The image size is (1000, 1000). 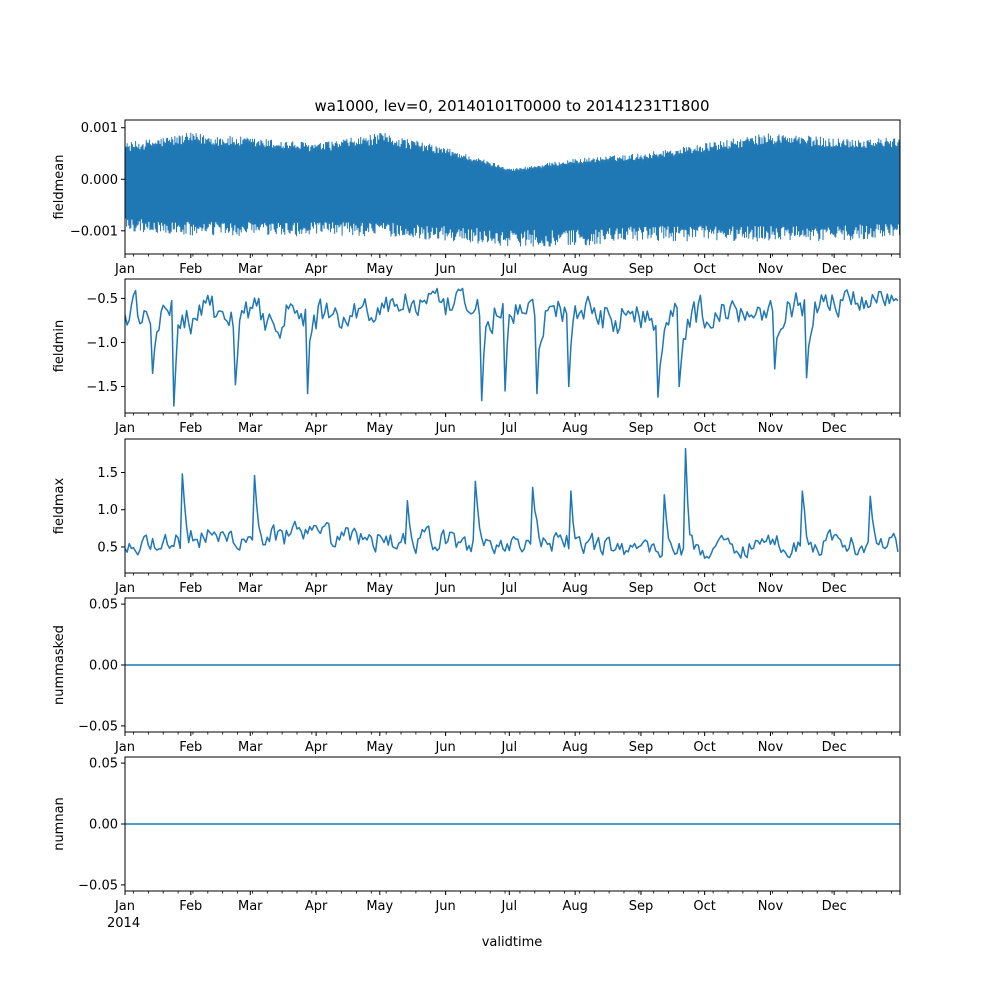 I want to click on nummasked-x-tick-label: Aug, so click(x=574, y=747).